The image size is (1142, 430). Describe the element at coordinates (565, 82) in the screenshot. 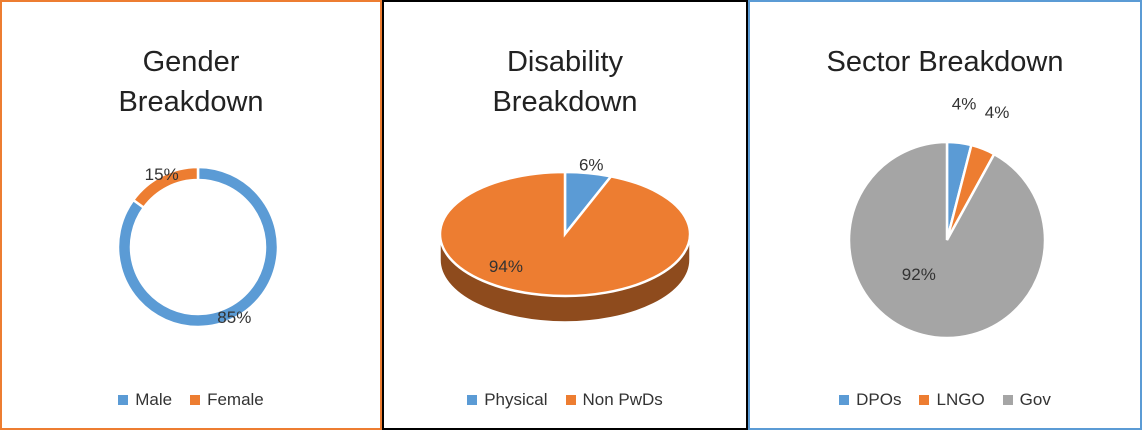

I see `chart-title: Disability Breakdown` at that location.